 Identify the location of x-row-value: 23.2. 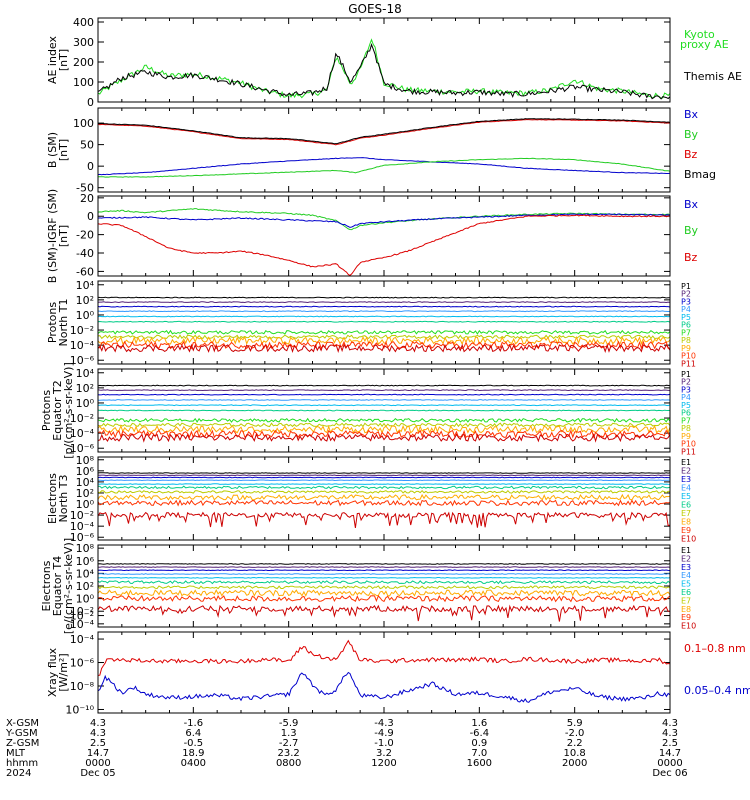
(289, 753).